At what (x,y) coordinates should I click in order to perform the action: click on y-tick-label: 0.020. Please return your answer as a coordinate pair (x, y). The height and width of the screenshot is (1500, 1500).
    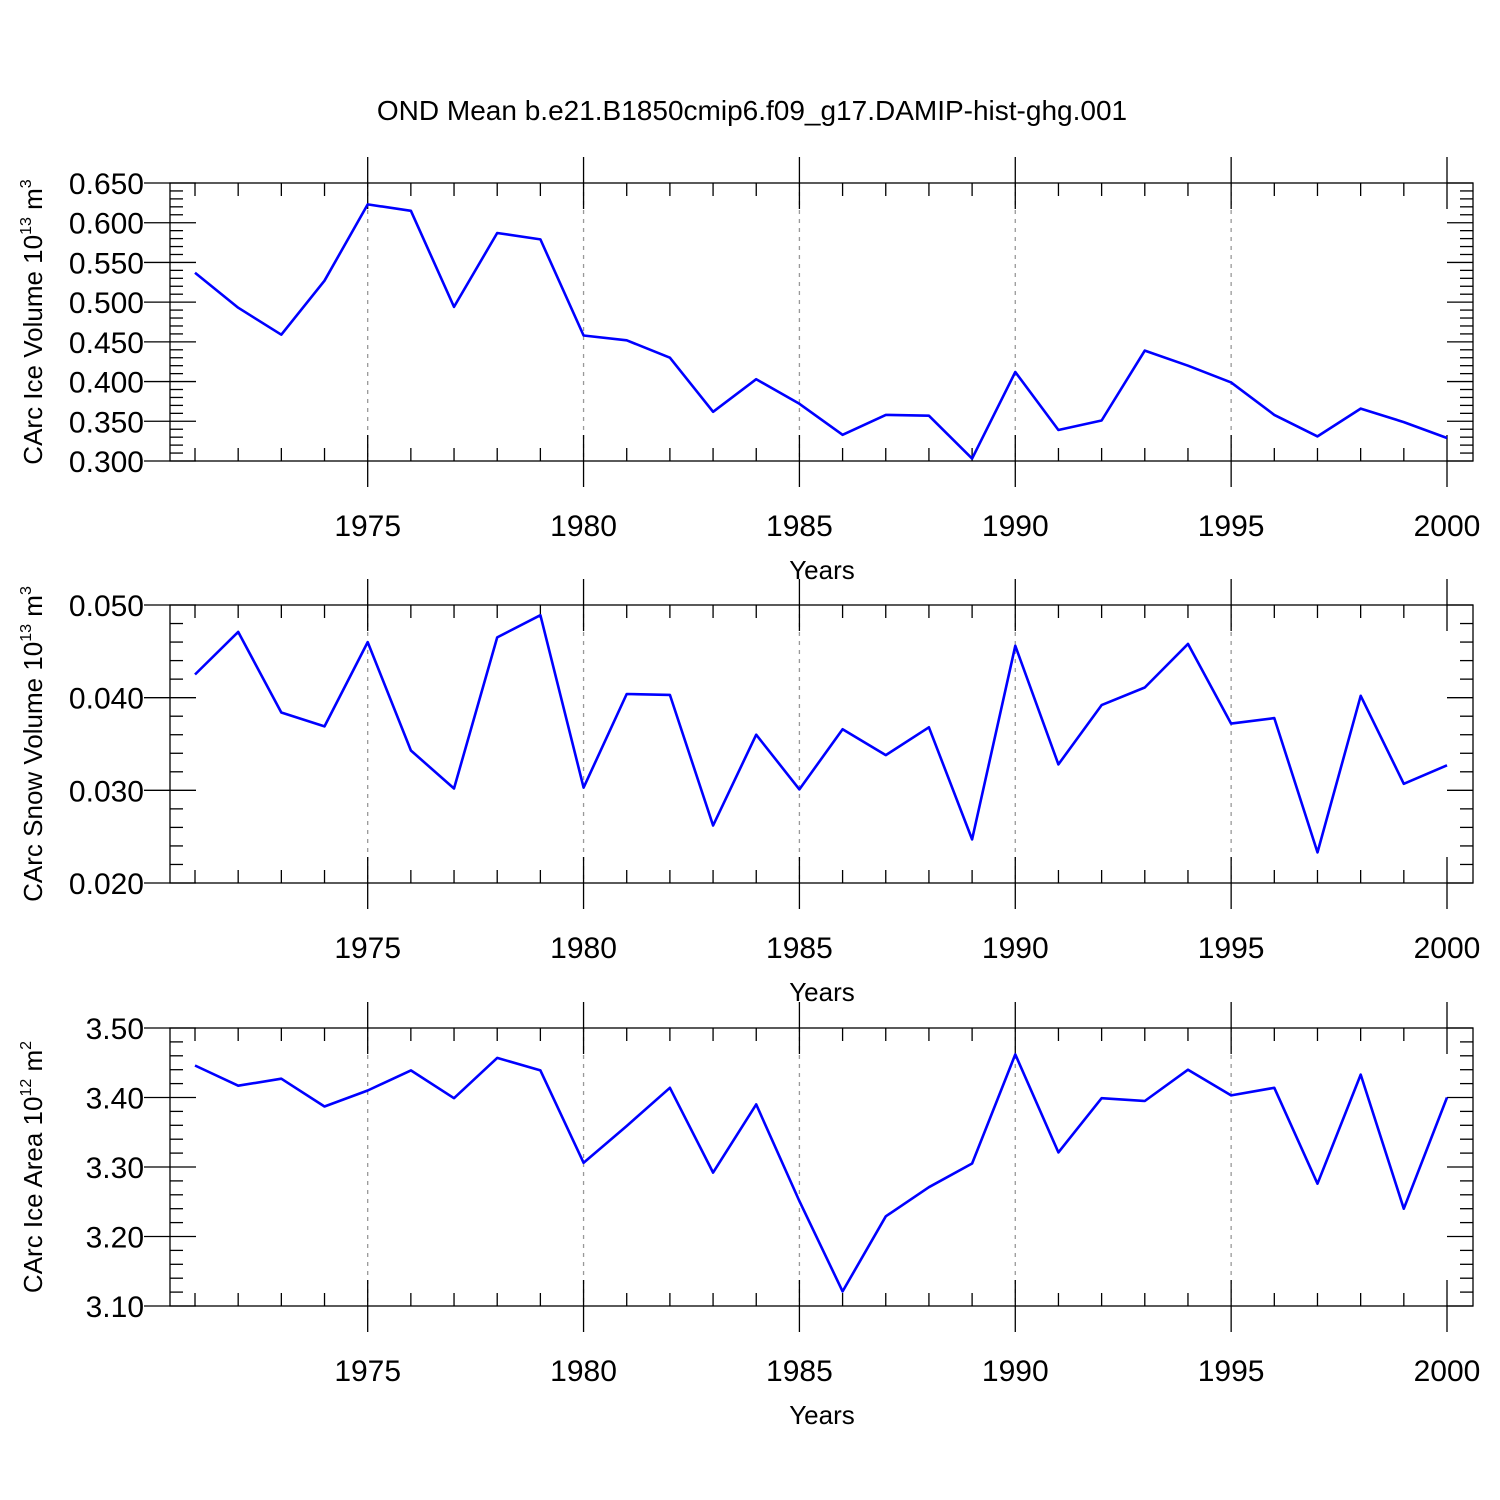
    Looking at the image, I should click on (106, 884).